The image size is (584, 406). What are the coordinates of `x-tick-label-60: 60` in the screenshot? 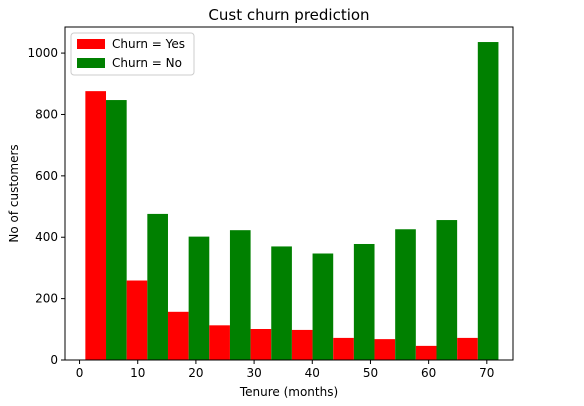 It's located at (428, 373).